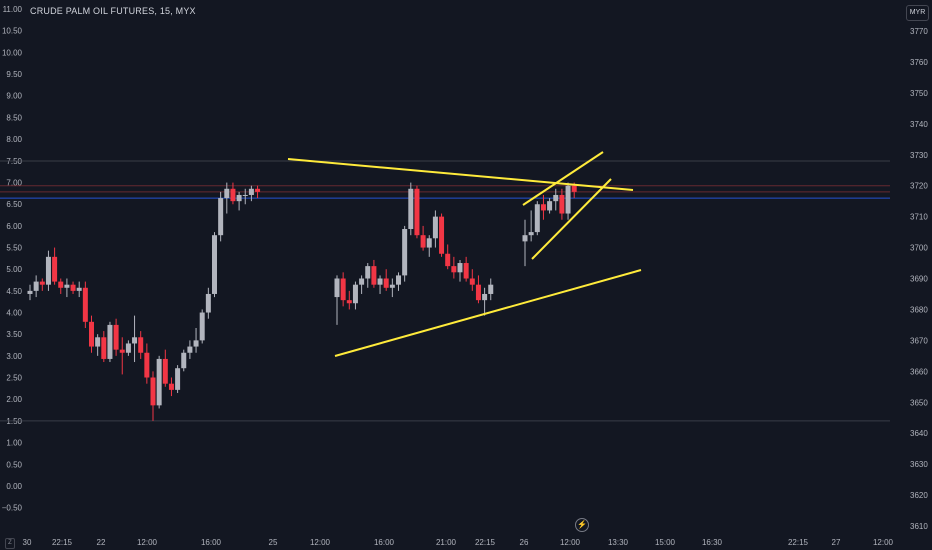 Image resolution: width=932 pixels, height=550 pixels. What do you see at coordinates (14, 378) in the screenshot?
I see `left-axis-tick: 2.50` at bounding box center [14, 378].